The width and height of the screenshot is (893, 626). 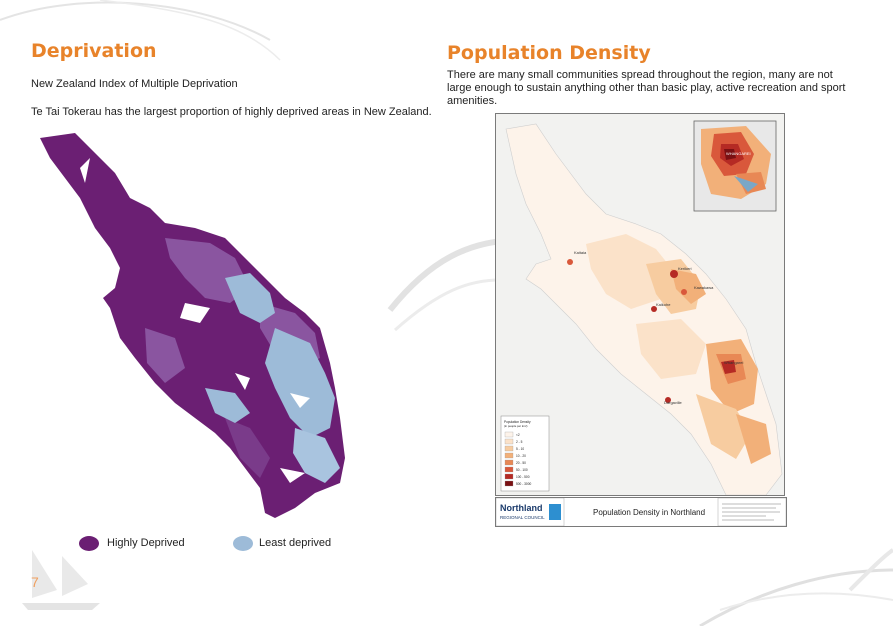 What do you see at coordinates (517, 422) in the screenshot?
I see `legend-title: Population Density` at bounding box center [517, 422].